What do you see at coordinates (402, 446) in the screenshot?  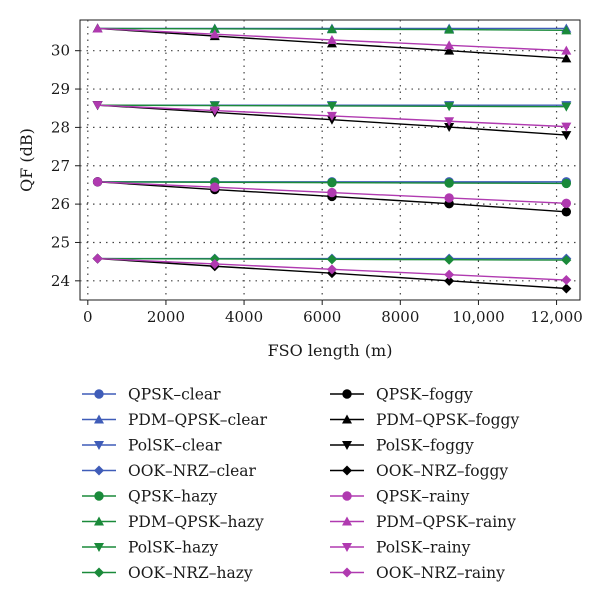 I see `legend-entry: PolSK–foggy` at bounding box center [402, 446].